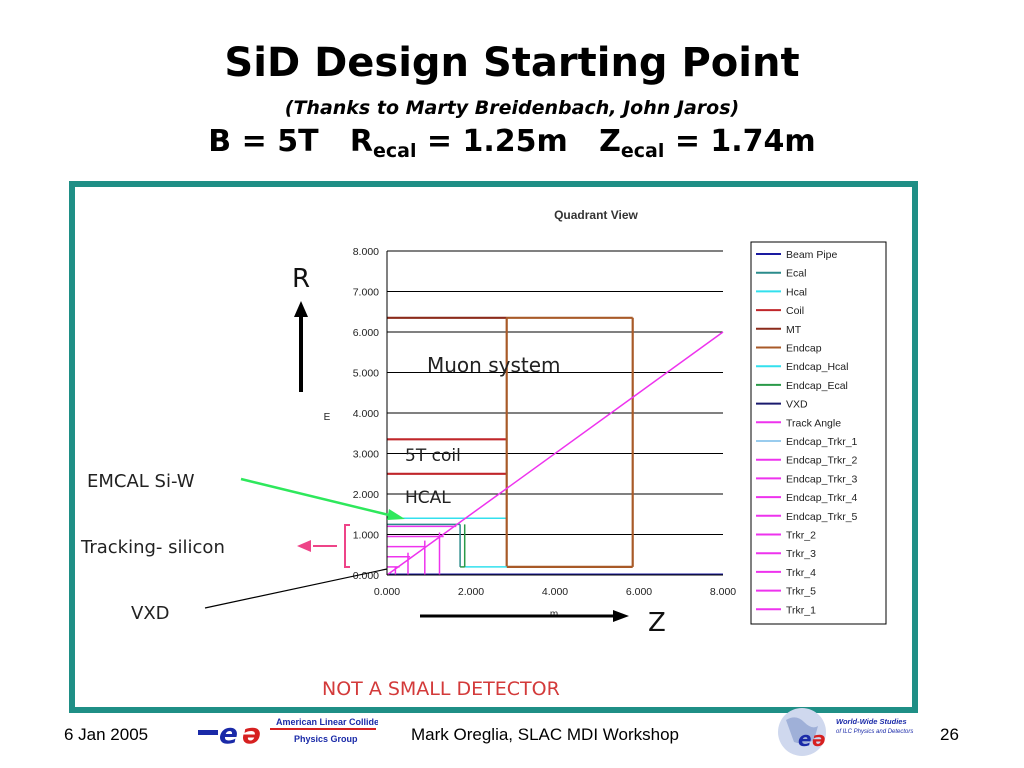 The height and width of the screenshot is (768, 1024). What do you see at coordinates (366, 333) in the screenshot?
I see `y-tick-label: 6.000` at bounding box center [366, 333].